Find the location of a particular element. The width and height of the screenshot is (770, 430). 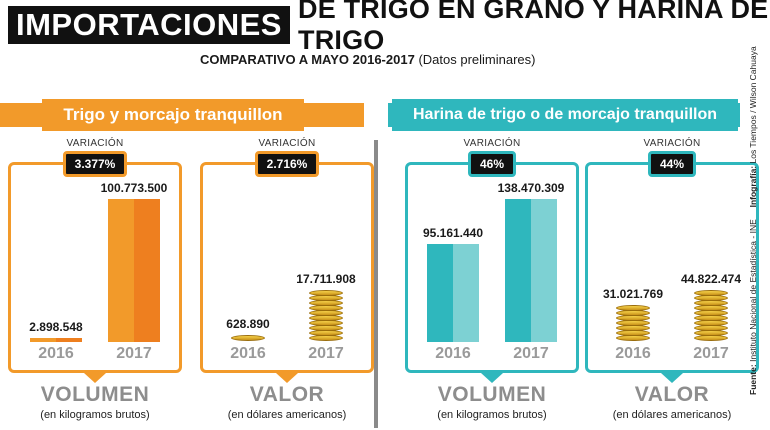

data-label-2016: 628.890 is located at coordinates (248, 324).